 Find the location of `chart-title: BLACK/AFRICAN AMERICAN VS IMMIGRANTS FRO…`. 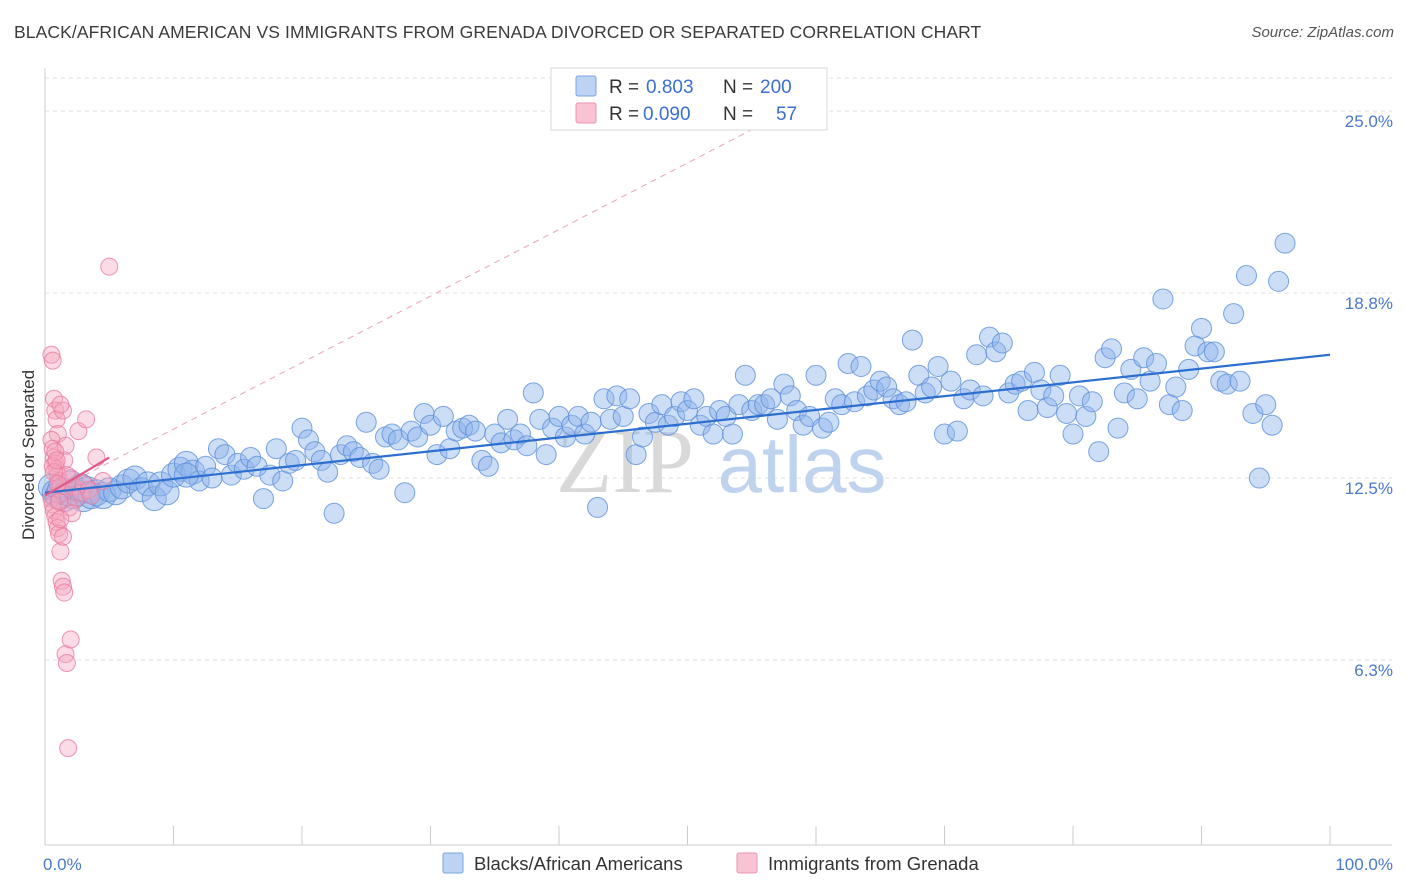

chart-title: BLACK/AFRICAN AMERICAN VS IMMIGRANTS FRO… is located at coordinates (498, 32).